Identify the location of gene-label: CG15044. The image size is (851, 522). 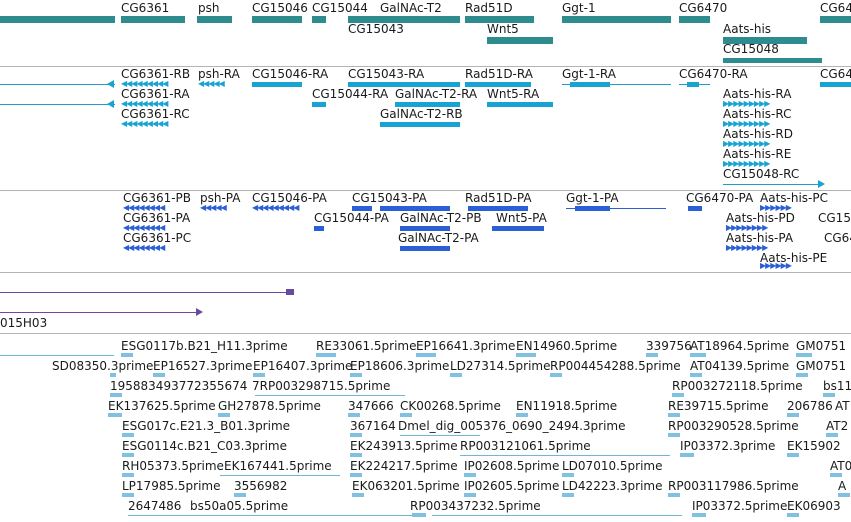
(340, 8).